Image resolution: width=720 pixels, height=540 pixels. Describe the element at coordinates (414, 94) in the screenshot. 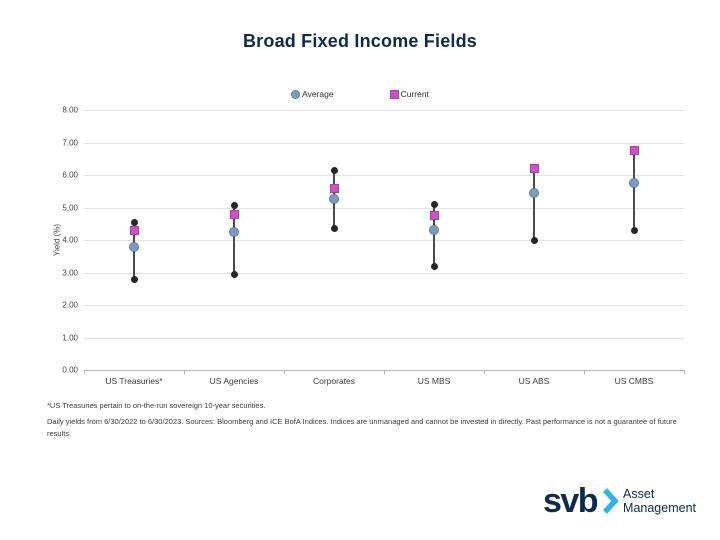

I see `legend-label-current: Current` at that location.